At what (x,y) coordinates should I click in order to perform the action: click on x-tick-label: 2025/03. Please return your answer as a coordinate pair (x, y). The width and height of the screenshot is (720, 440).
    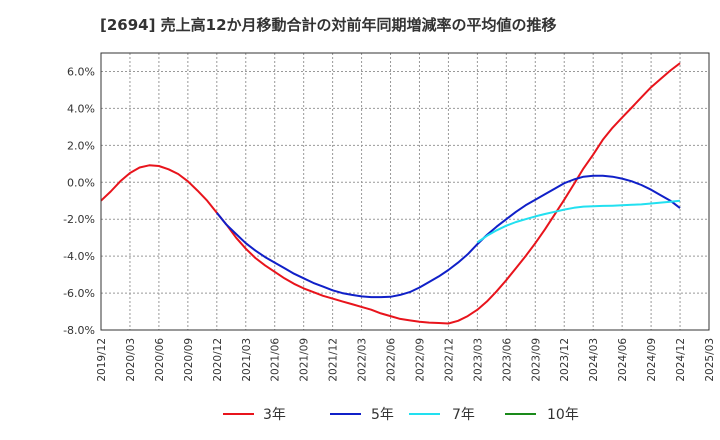
    Looking at the image, I should click on (710, 360).